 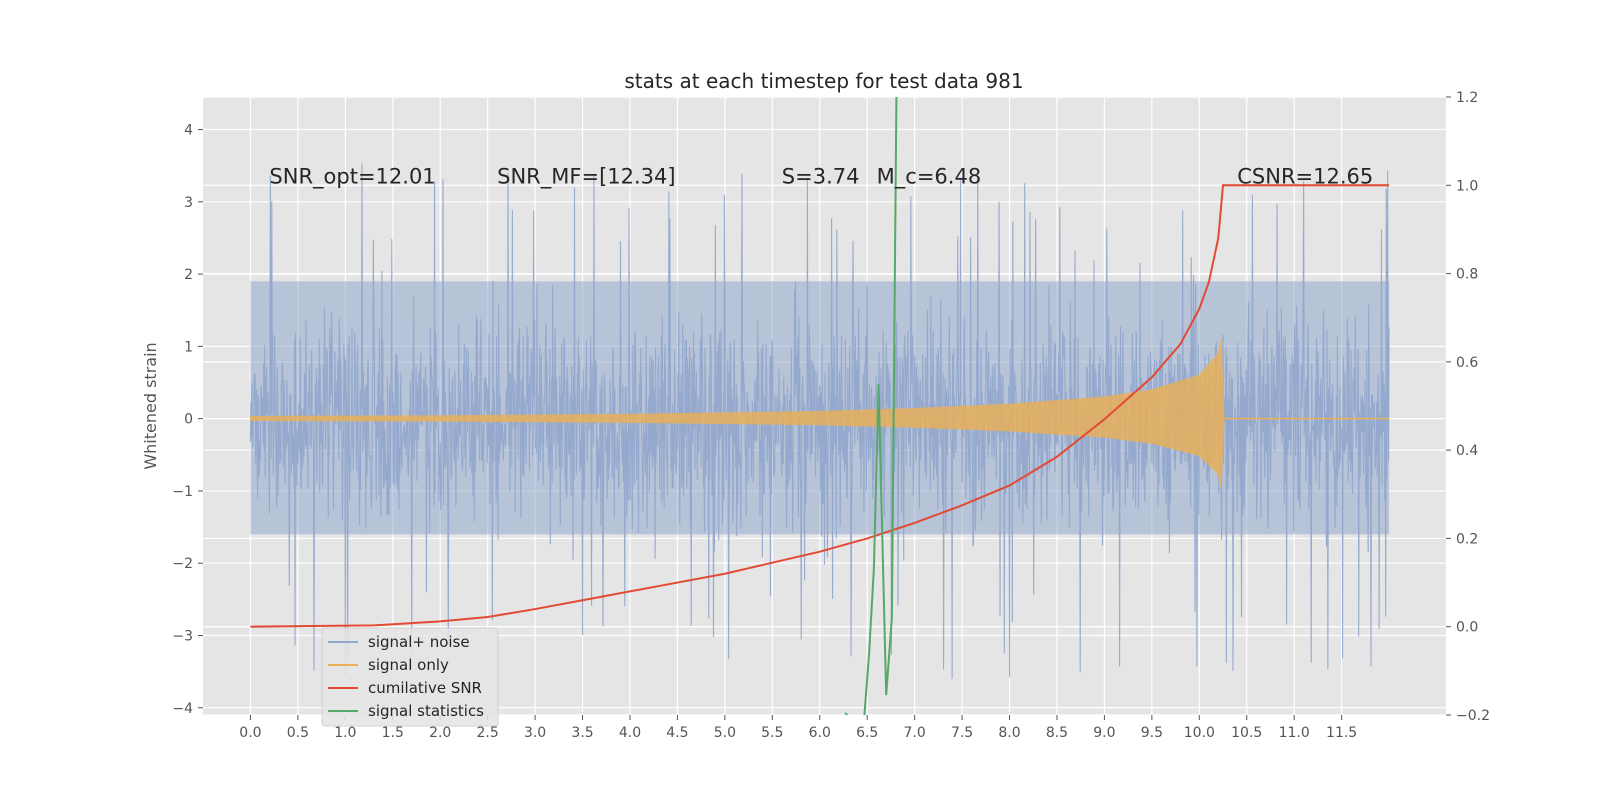 I want to click on y-left-tick-label: −3, so click(x=182, y=636).